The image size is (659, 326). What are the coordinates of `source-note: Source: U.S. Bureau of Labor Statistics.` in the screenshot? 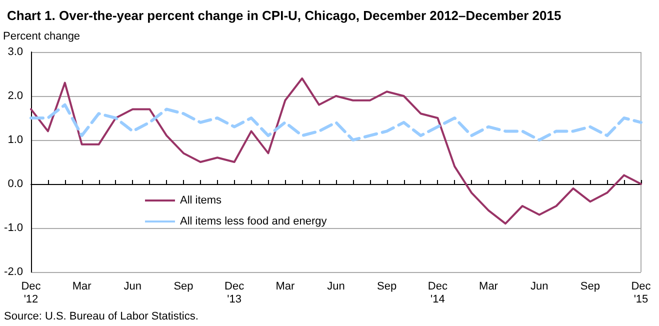 It's located at (101, 316).